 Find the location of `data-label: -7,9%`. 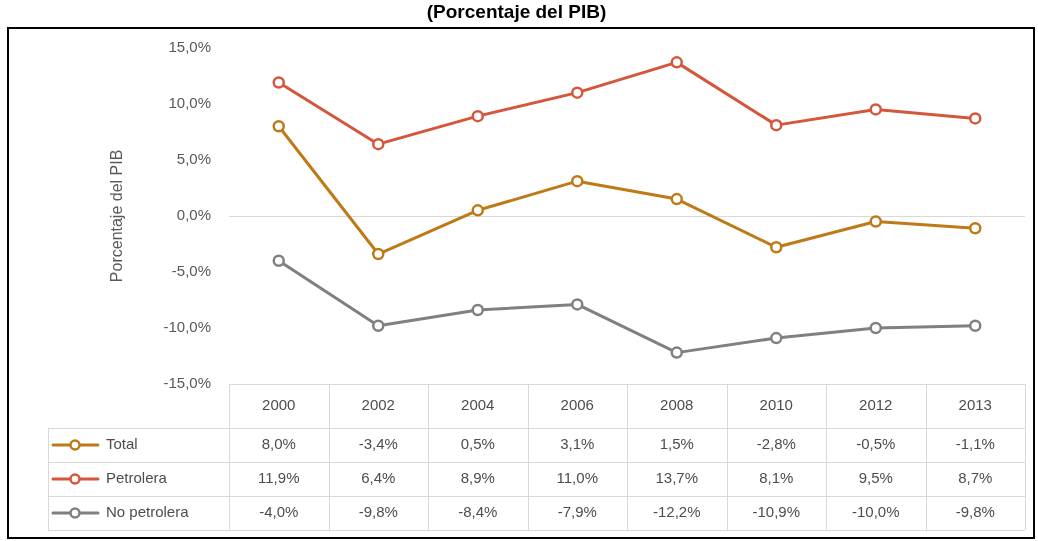

data-label: -7,9% is located at coordinates (577, 512).